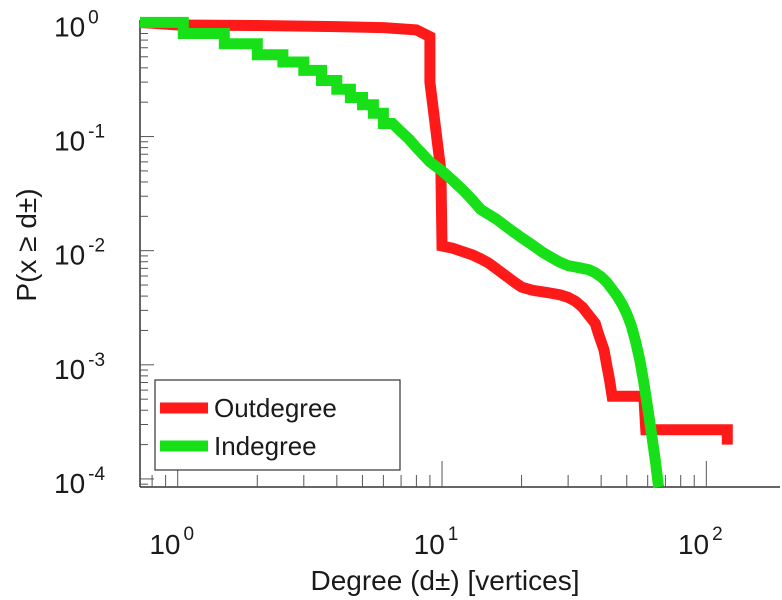 This screenshot has height=600, width=782. I want to click on legend-label-indegree: Indegree, so click(265, 446).